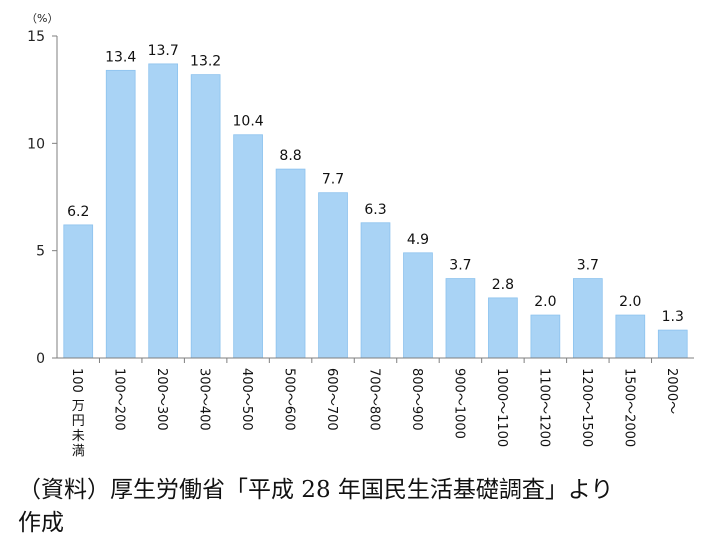 This screenshot has width=717, height=549. What do you see at coordinates (316, 506) in the screenshot?
I see `source-note: （資料）厚生労働省「平成 28 年国民生活基礎調査」より 作成` at bounding box center [316, 506].